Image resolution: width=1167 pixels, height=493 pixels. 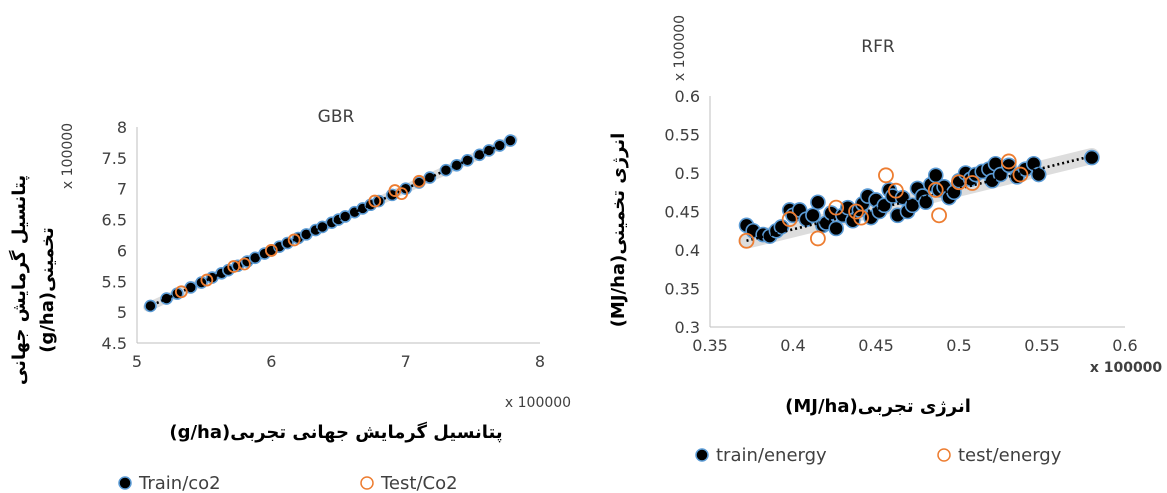 I want to click on rfr-x-tick-label: 0.45, so click(x=876, y=345).